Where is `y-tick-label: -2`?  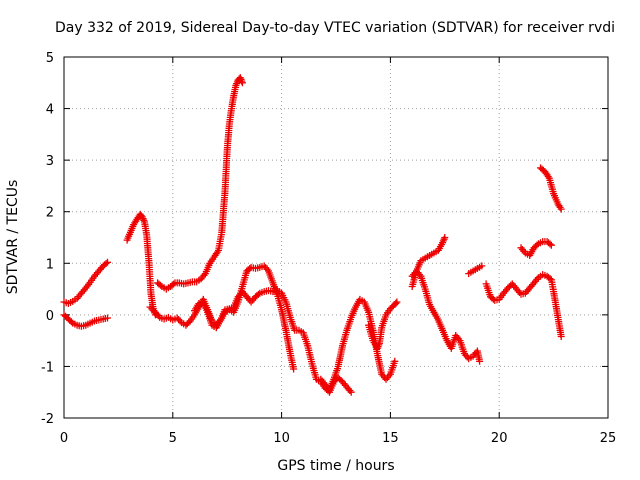 y-tick-label: -2 is located at coordinates (47, 419).